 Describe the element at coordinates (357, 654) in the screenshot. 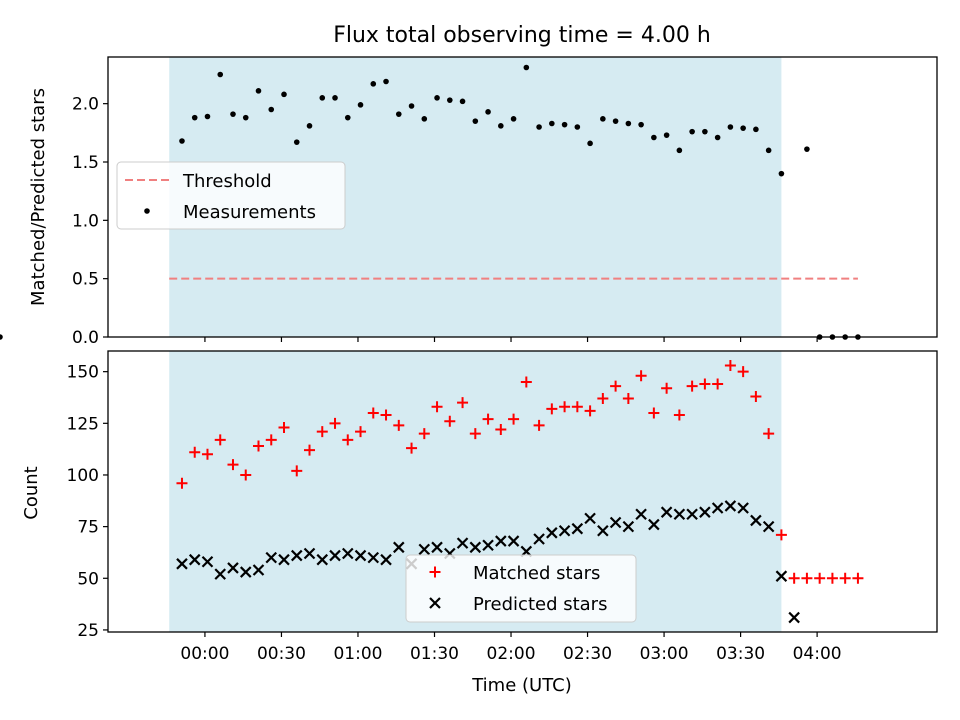

I see `x-tick-label: 01:00` at that location.